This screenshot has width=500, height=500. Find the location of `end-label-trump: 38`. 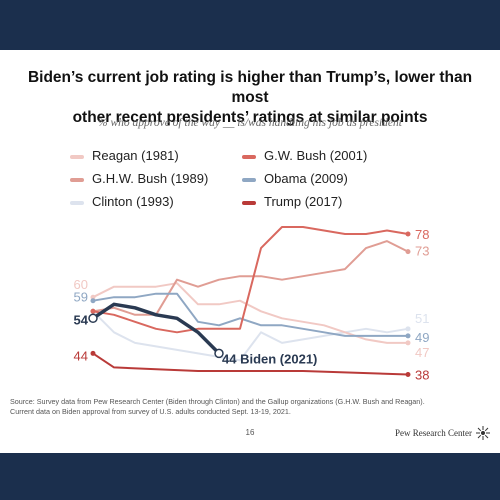

end-label-trump: 38 is located at coordinates (422, 374).